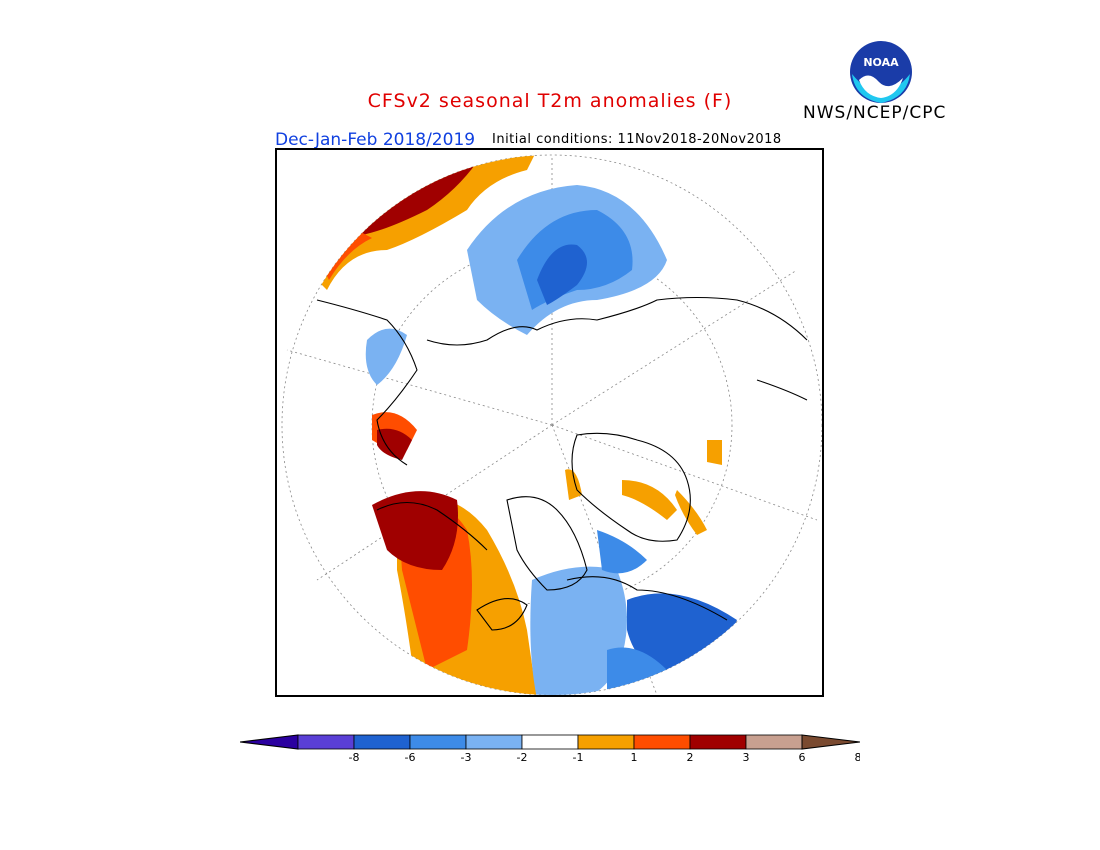  I want to click on agency-label: NWS/NCEP/CPC, so click(875, 113).